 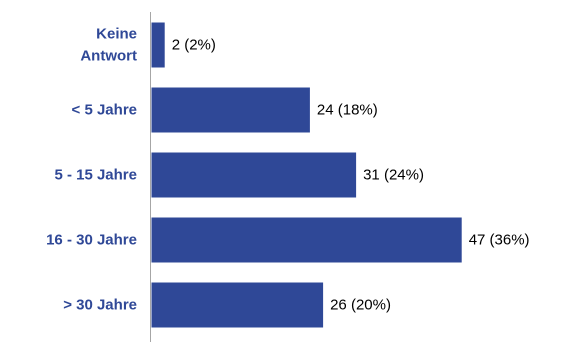 I want to click on category-label: > 30 Jahre, so click(x=100, y=305).